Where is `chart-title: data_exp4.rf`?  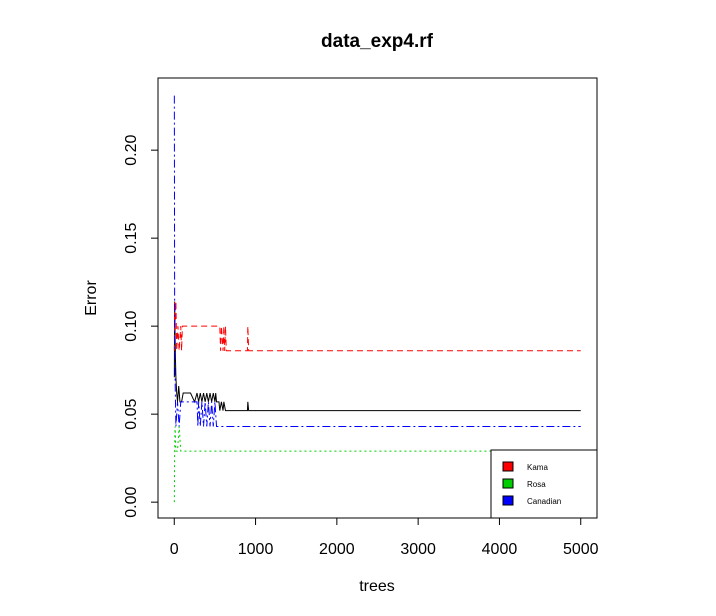 chart-title: data_exp4.rf is located at coordinates (377, 41).